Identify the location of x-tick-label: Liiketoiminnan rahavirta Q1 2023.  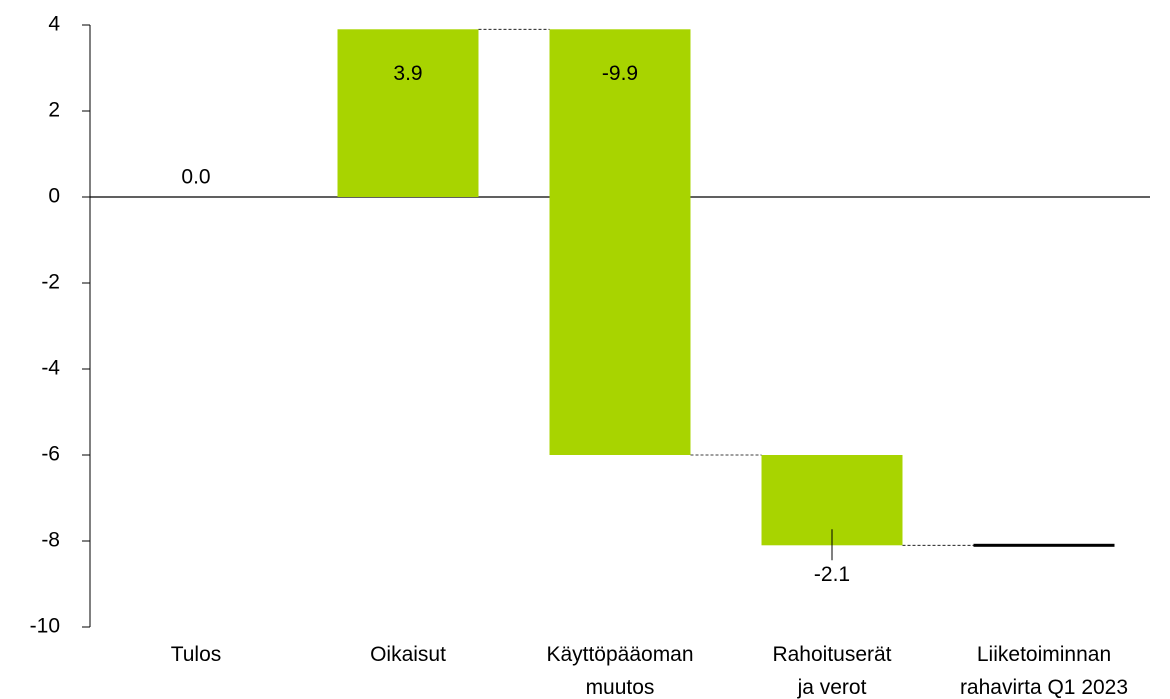
(1044, 671).